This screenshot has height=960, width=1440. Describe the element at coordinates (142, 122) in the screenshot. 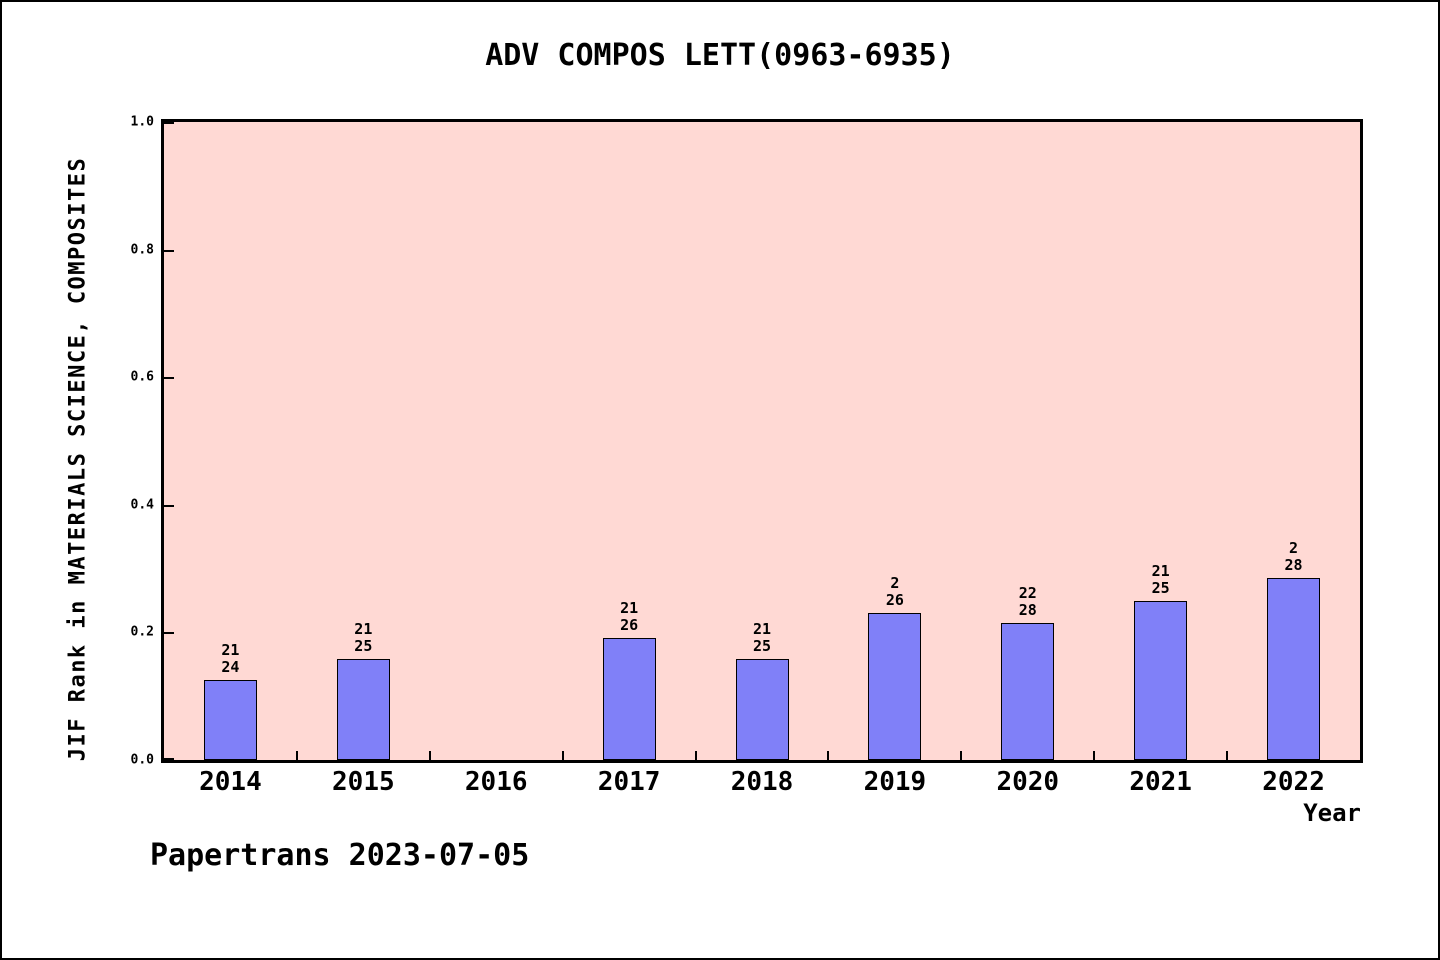

I see `y-tick-label: 1.0` at that location.